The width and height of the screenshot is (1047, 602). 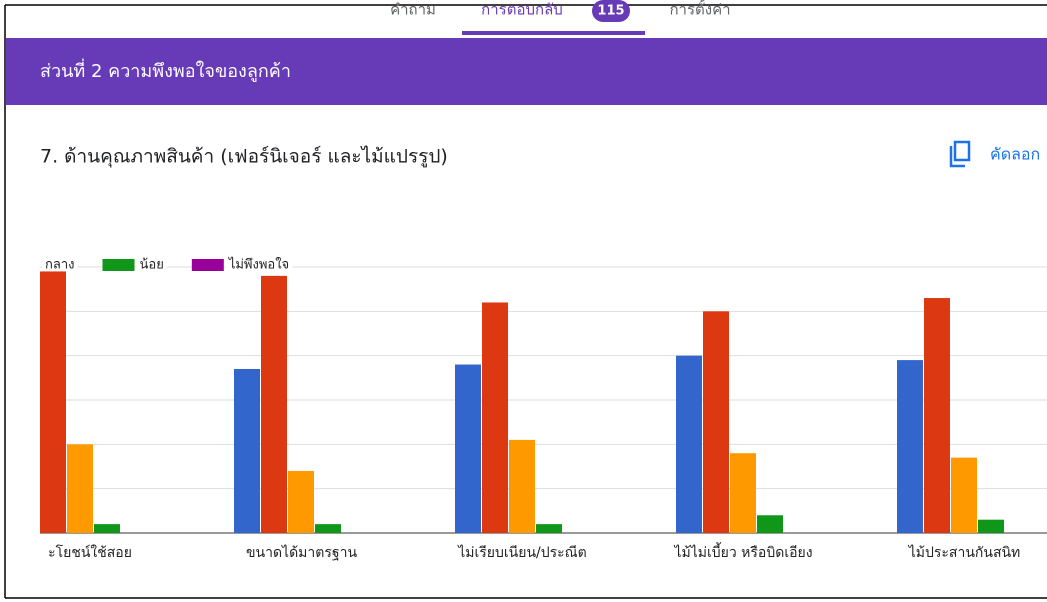 I want to click on legend-label: น้อย, so click(x=152, y=265).